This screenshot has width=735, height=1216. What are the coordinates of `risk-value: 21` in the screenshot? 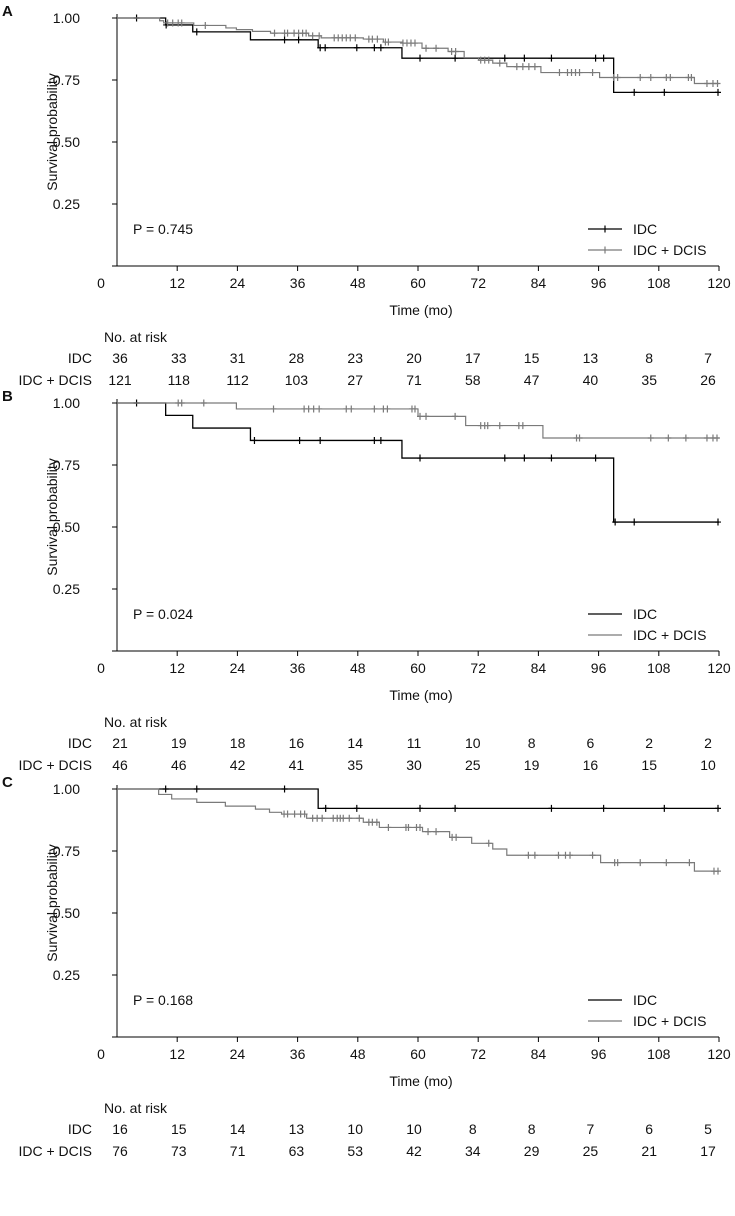 It's located at (649, 1151).